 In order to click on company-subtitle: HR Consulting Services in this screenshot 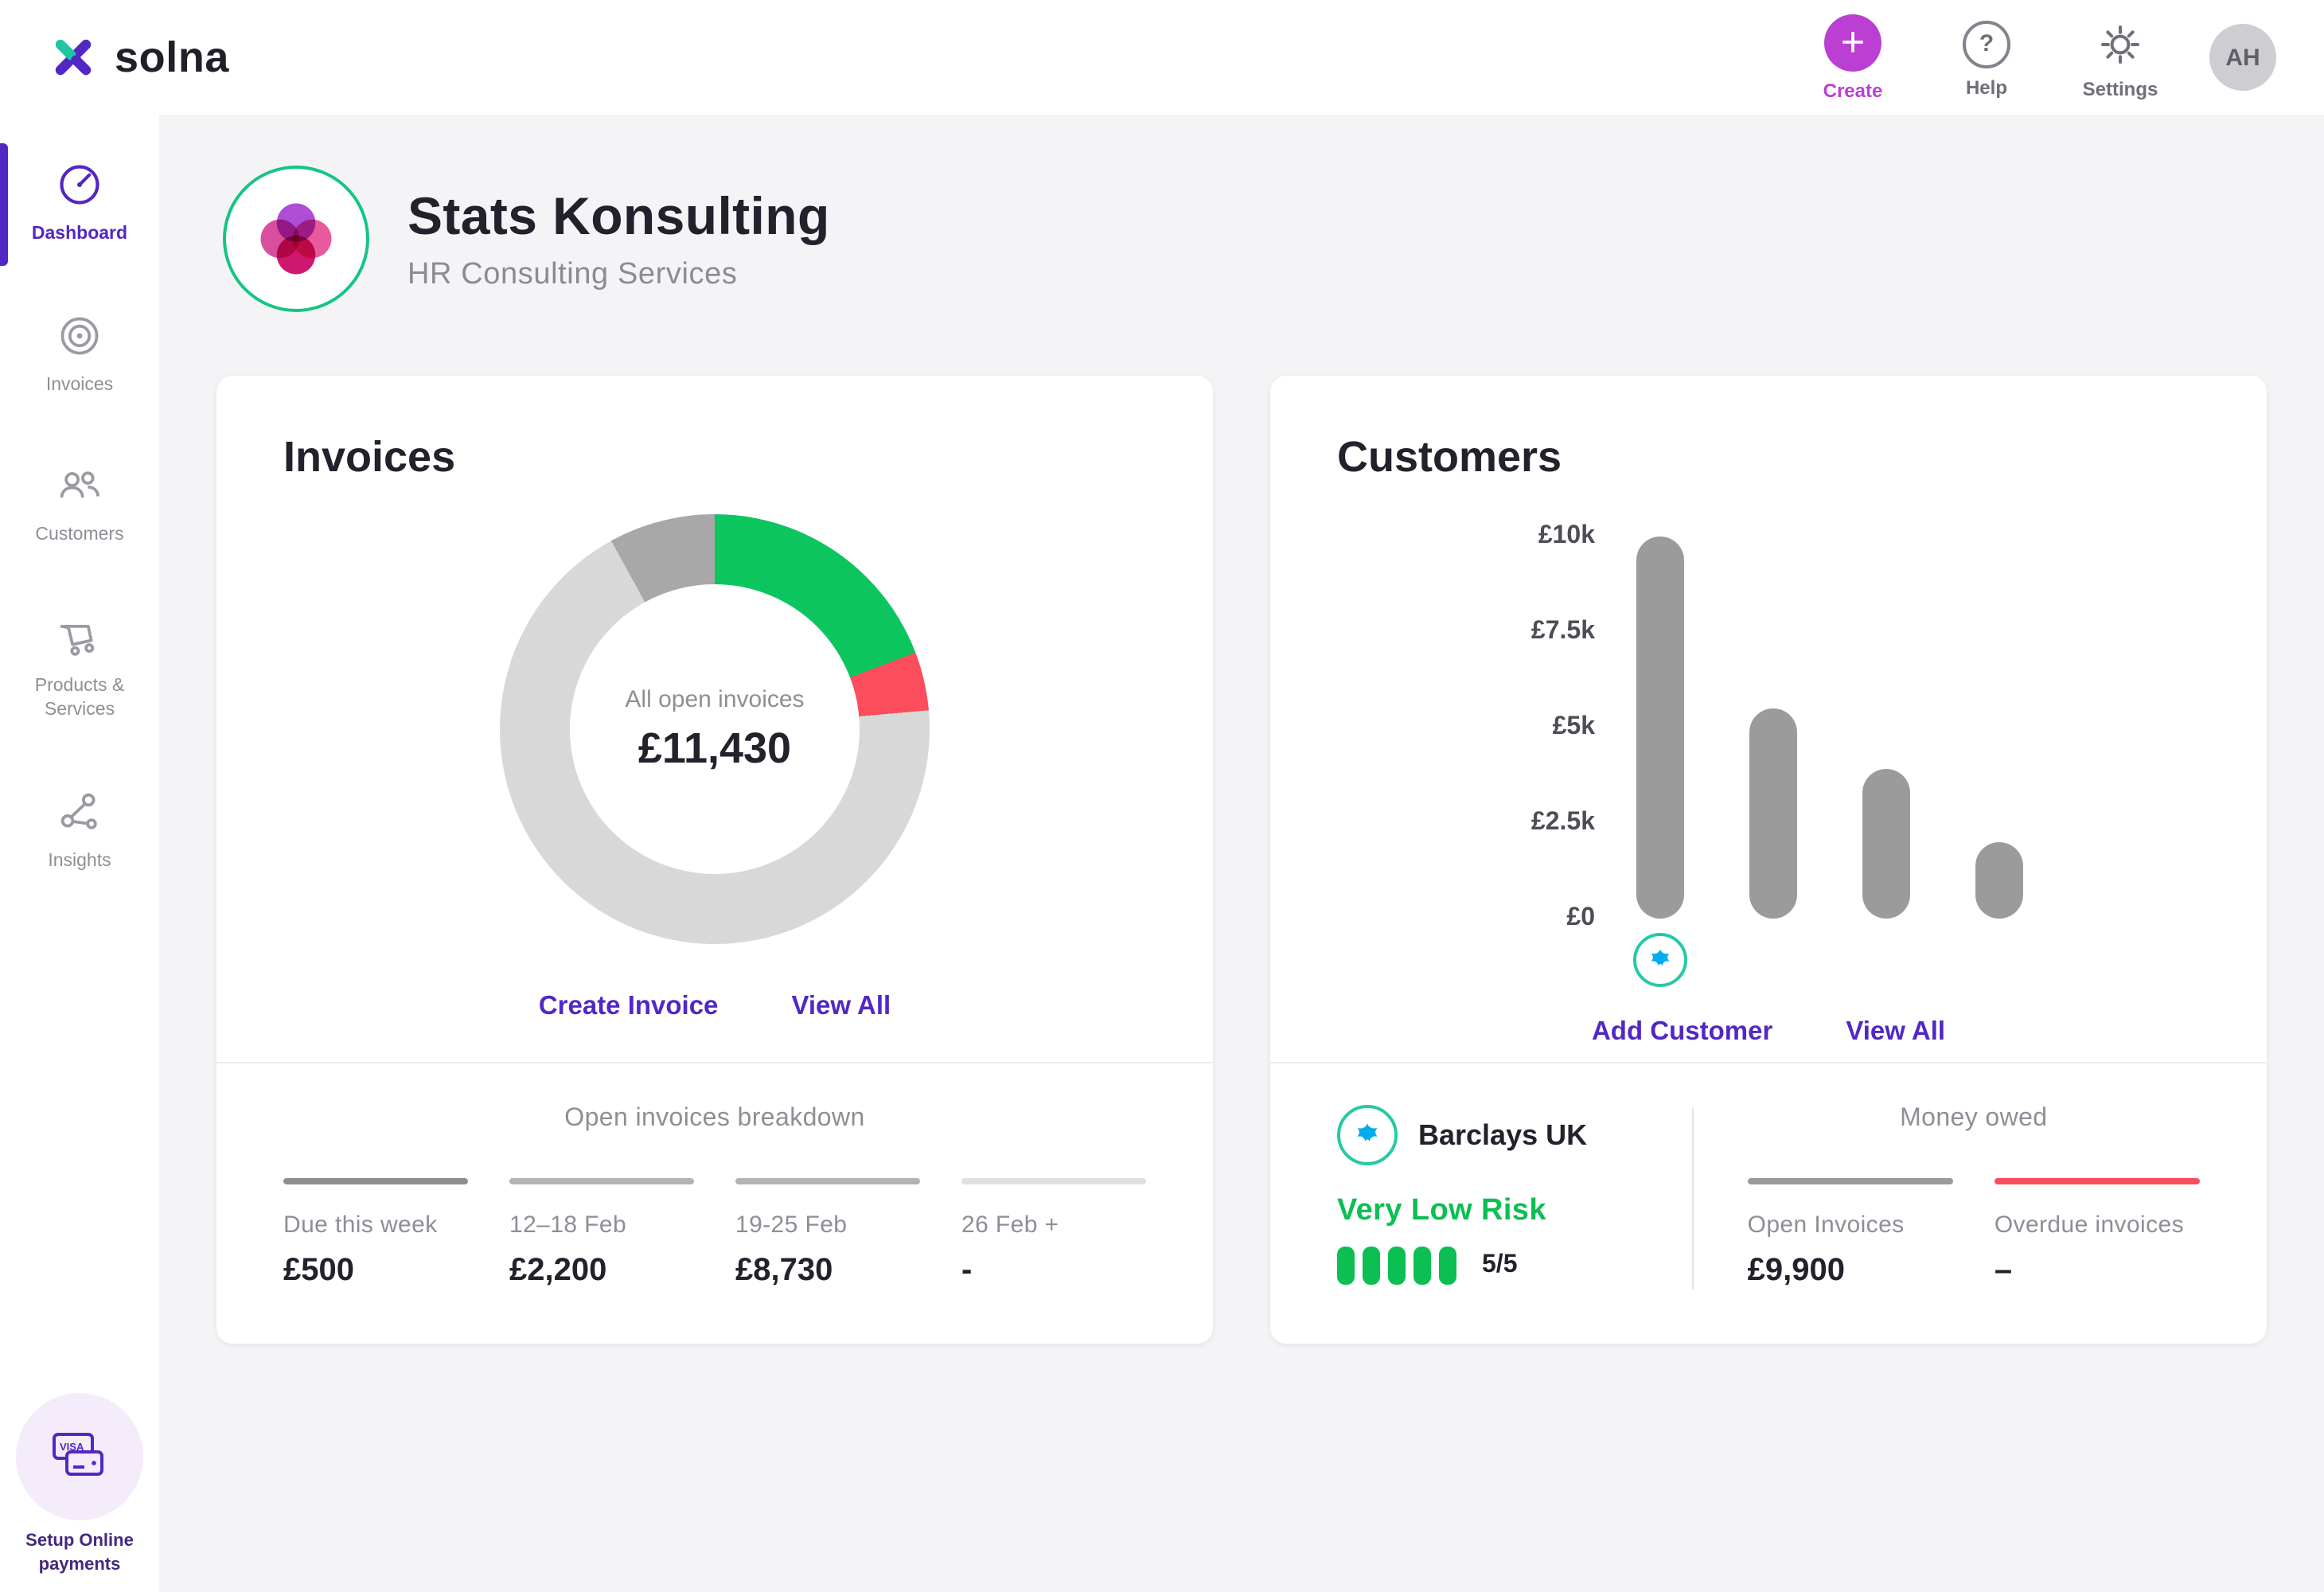, I will do `click(572, 274)`.